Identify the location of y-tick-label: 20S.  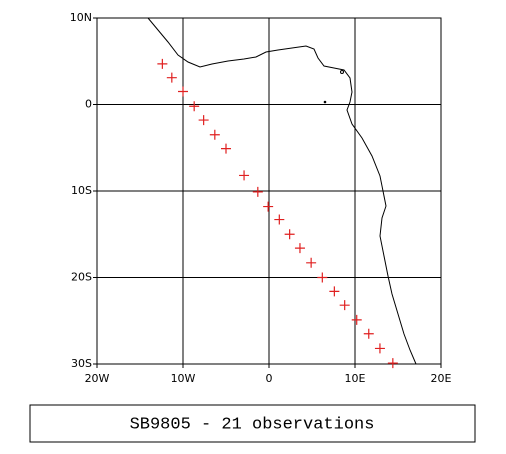
(81, 277).